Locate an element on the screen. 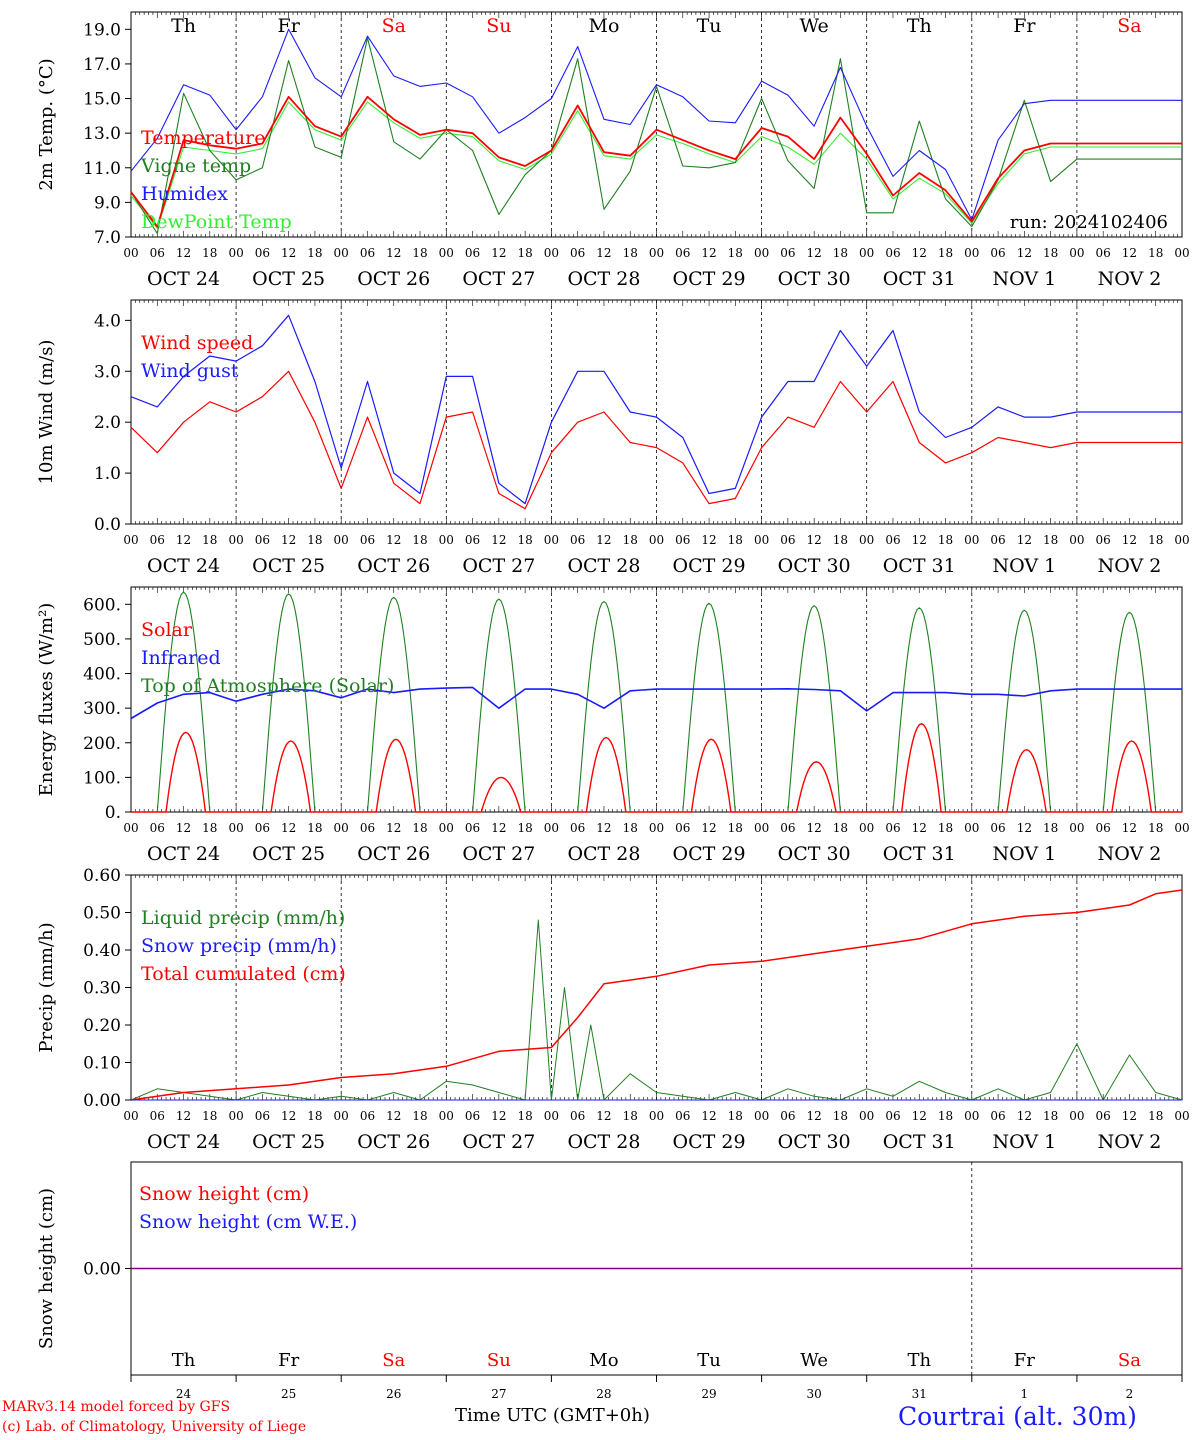 The height and width of the screenshot is (1440, 1194). y-tick-label: 100. is located at coordinates (102, 778).